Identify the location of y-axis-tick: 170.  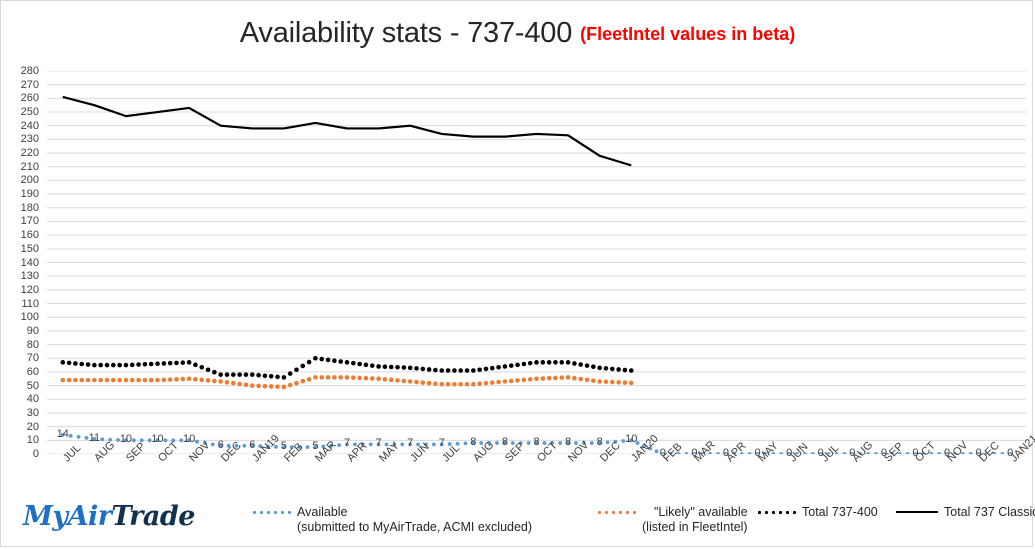
(29, 221).